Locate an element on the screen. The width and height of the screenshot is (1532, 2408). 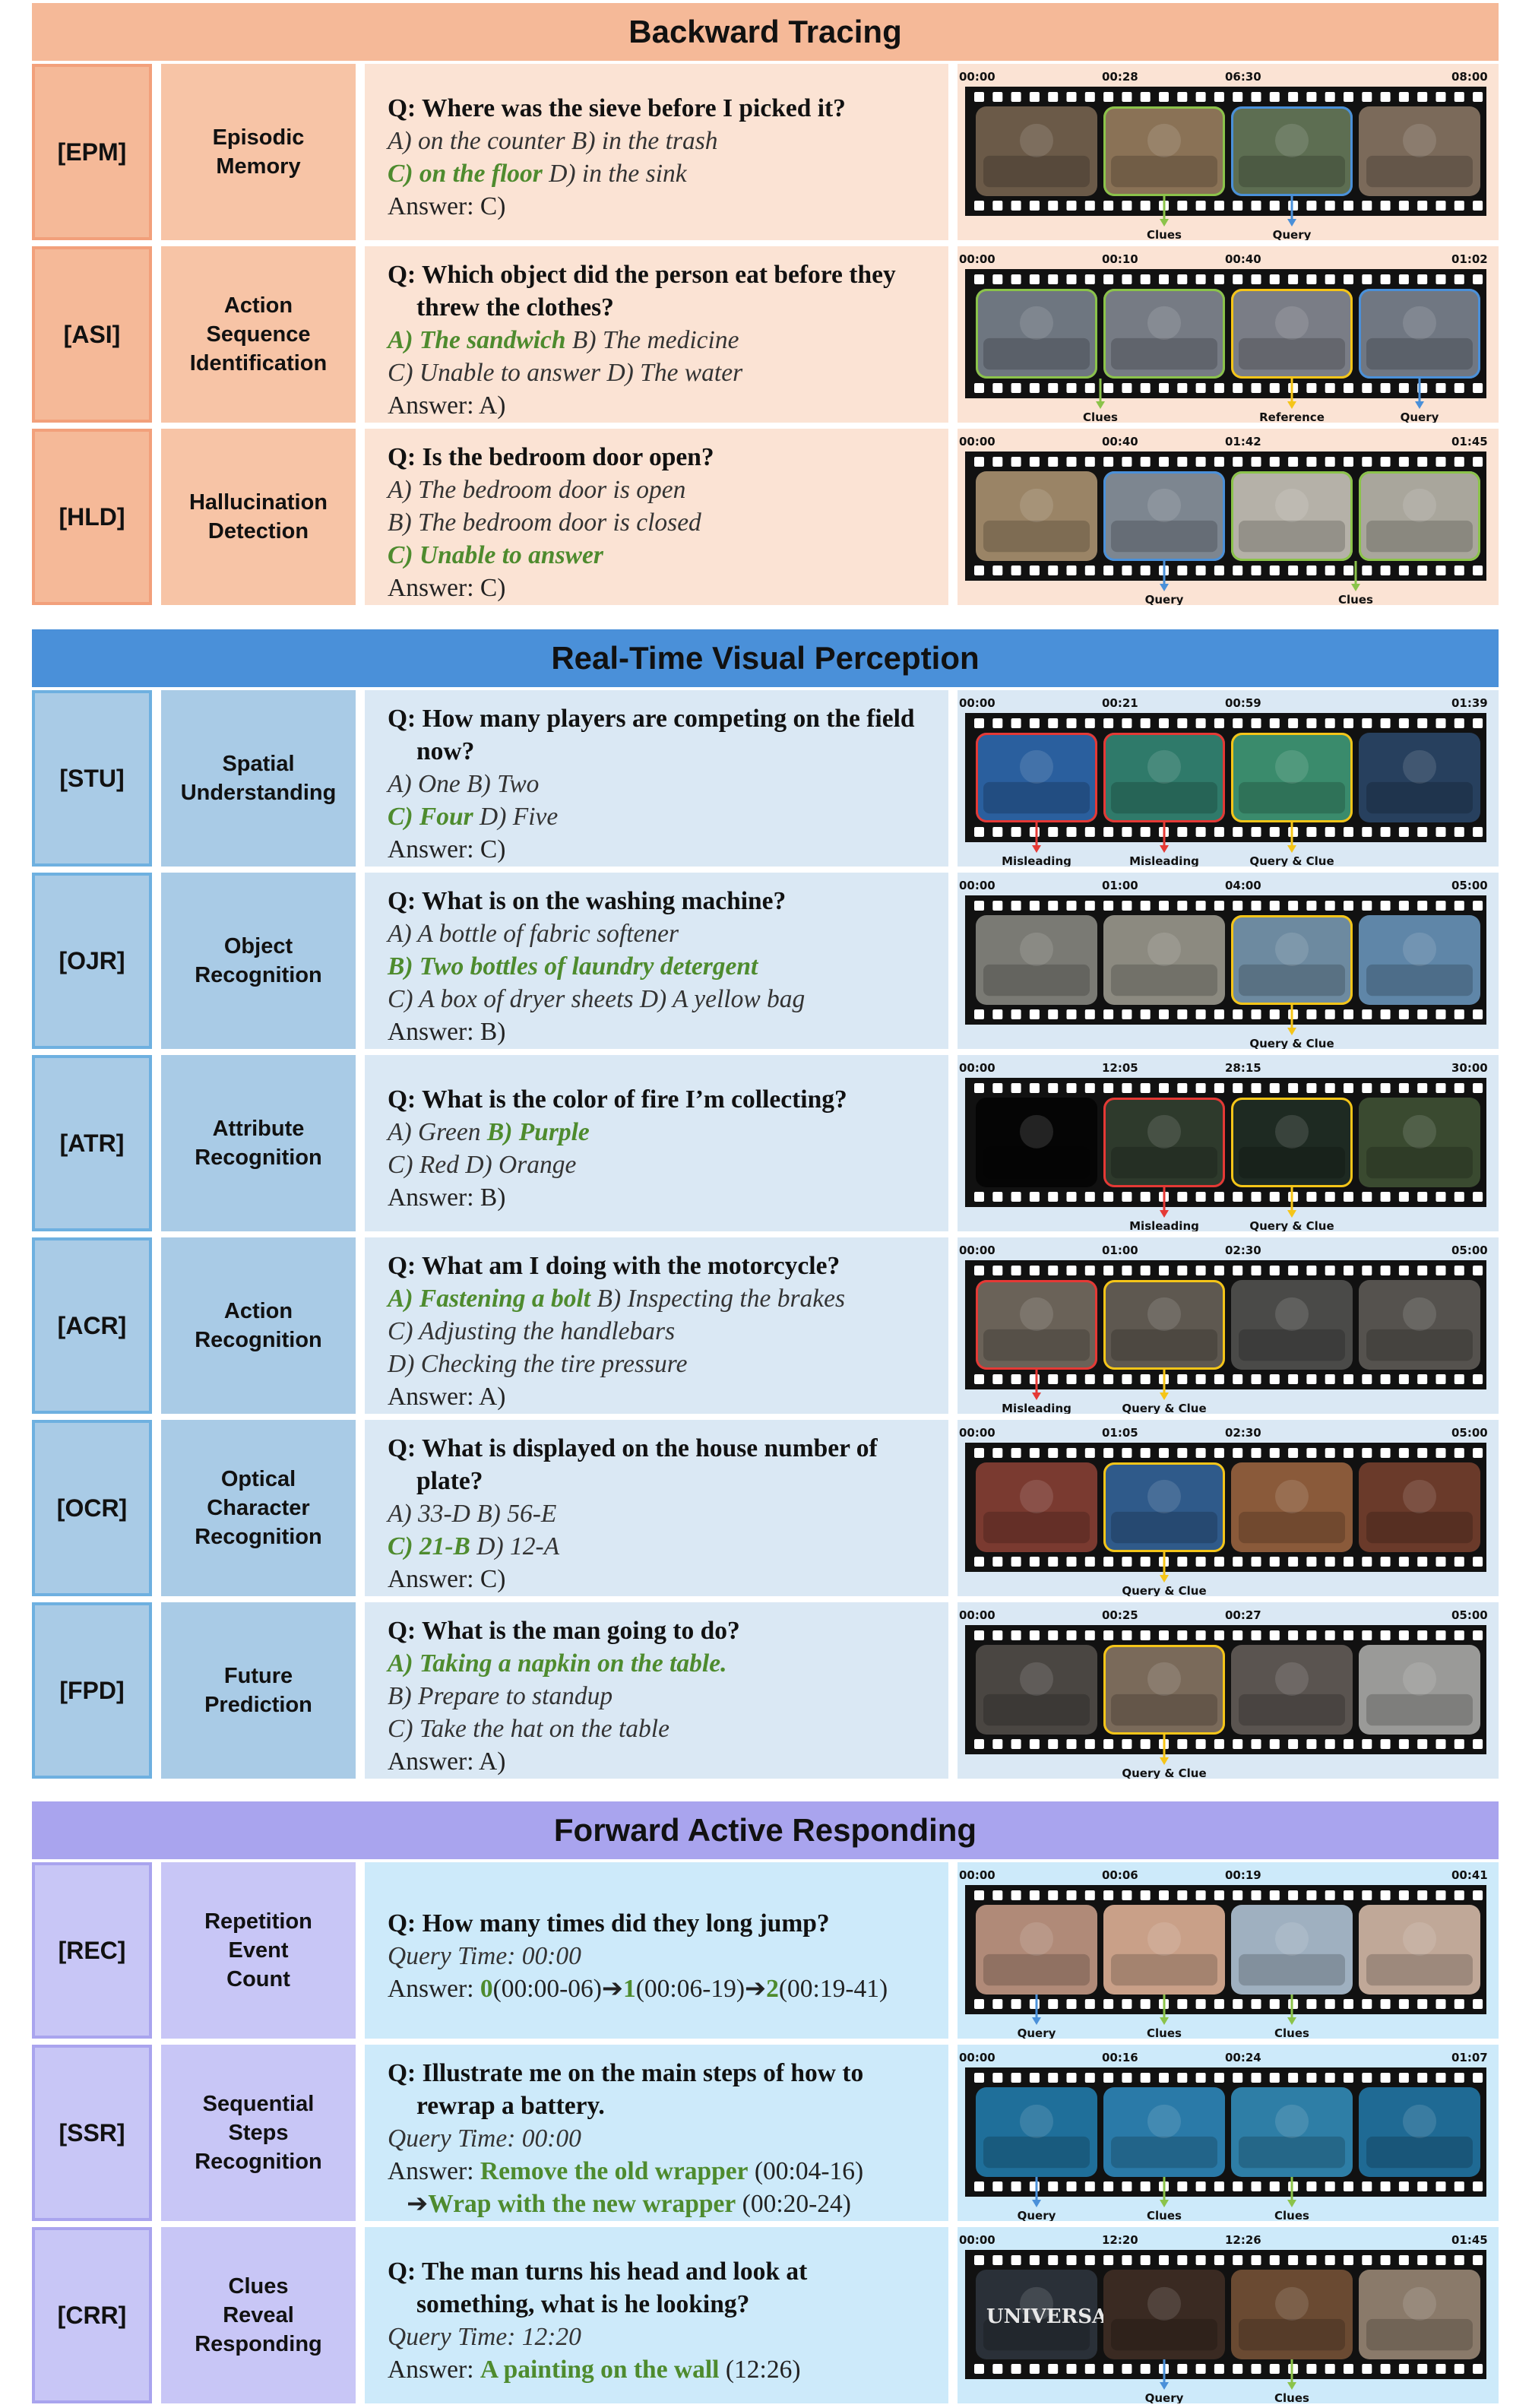
query-time: Query Time: 00:00 is located at coordinates (484, 1955).